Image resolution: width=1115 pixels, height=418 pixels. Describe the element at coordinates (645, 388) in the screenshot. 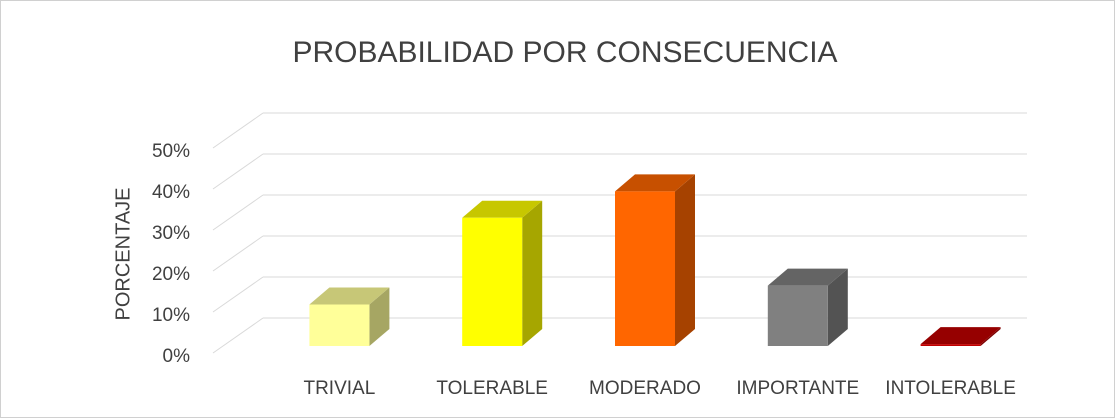

I see `x-tick-label: MODERADO` at that location.